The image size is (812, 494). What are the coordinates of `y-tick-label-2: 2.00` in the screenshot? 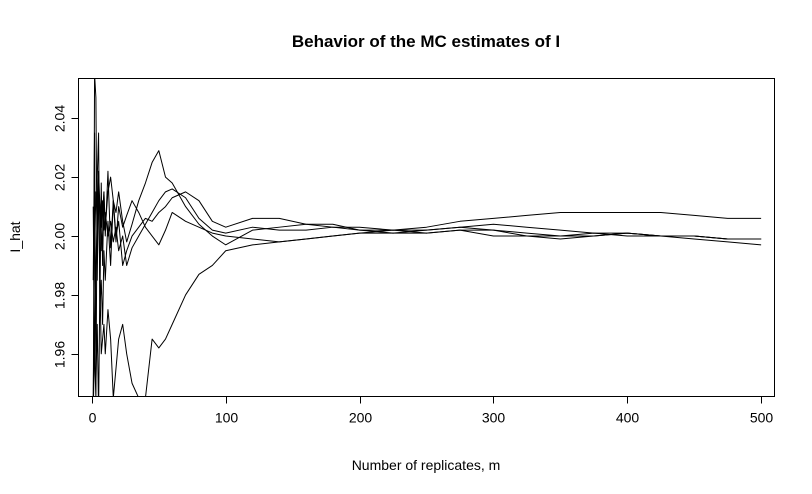 It's located at (60, 236).